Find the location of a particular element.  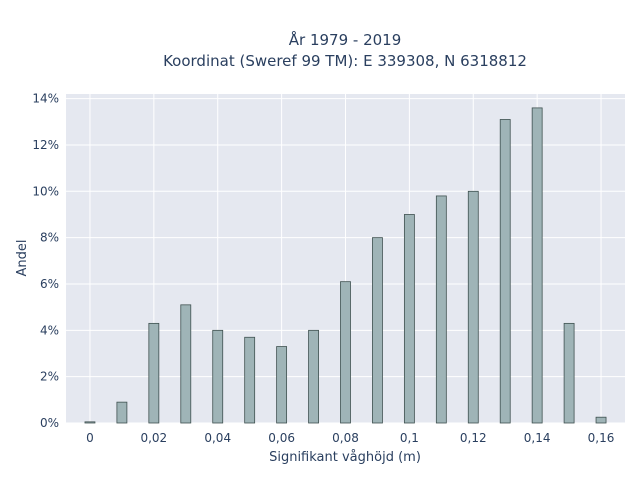

x-tick-label: 0,04 is located at coordinates (217, 438).